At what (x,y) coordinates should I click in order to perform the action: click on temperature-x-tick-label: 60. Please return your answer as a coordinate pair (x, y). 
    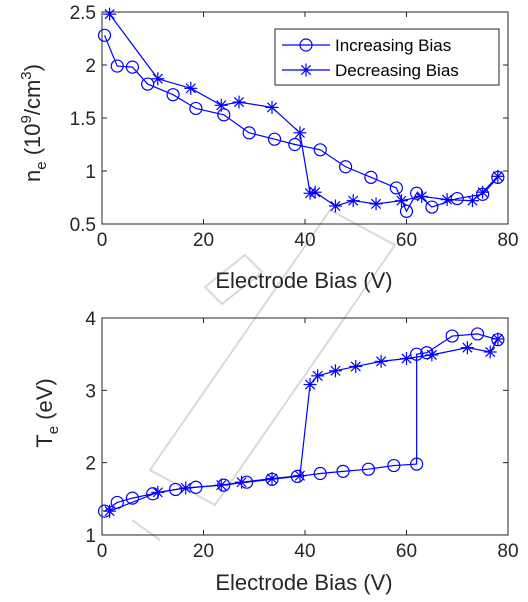
    Looking at the image, I should click on (406, 551).